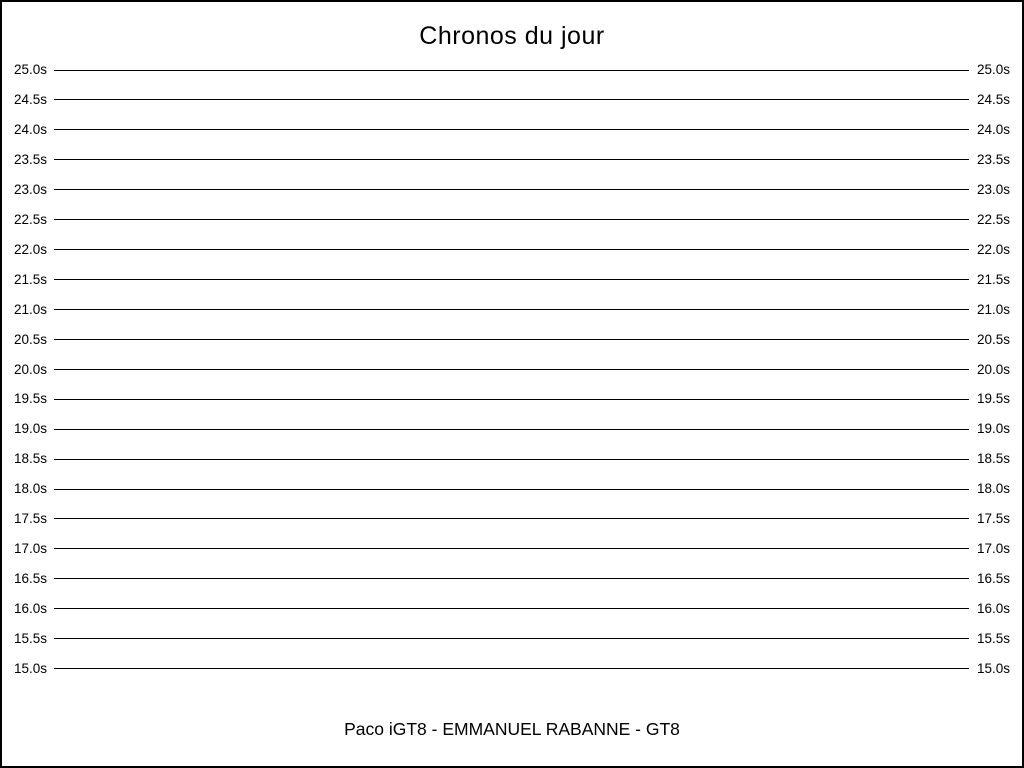 This screenshot has width=1024, height=768. I want to click on grid-row: 18.0s 18.0s, so click(512, 489).